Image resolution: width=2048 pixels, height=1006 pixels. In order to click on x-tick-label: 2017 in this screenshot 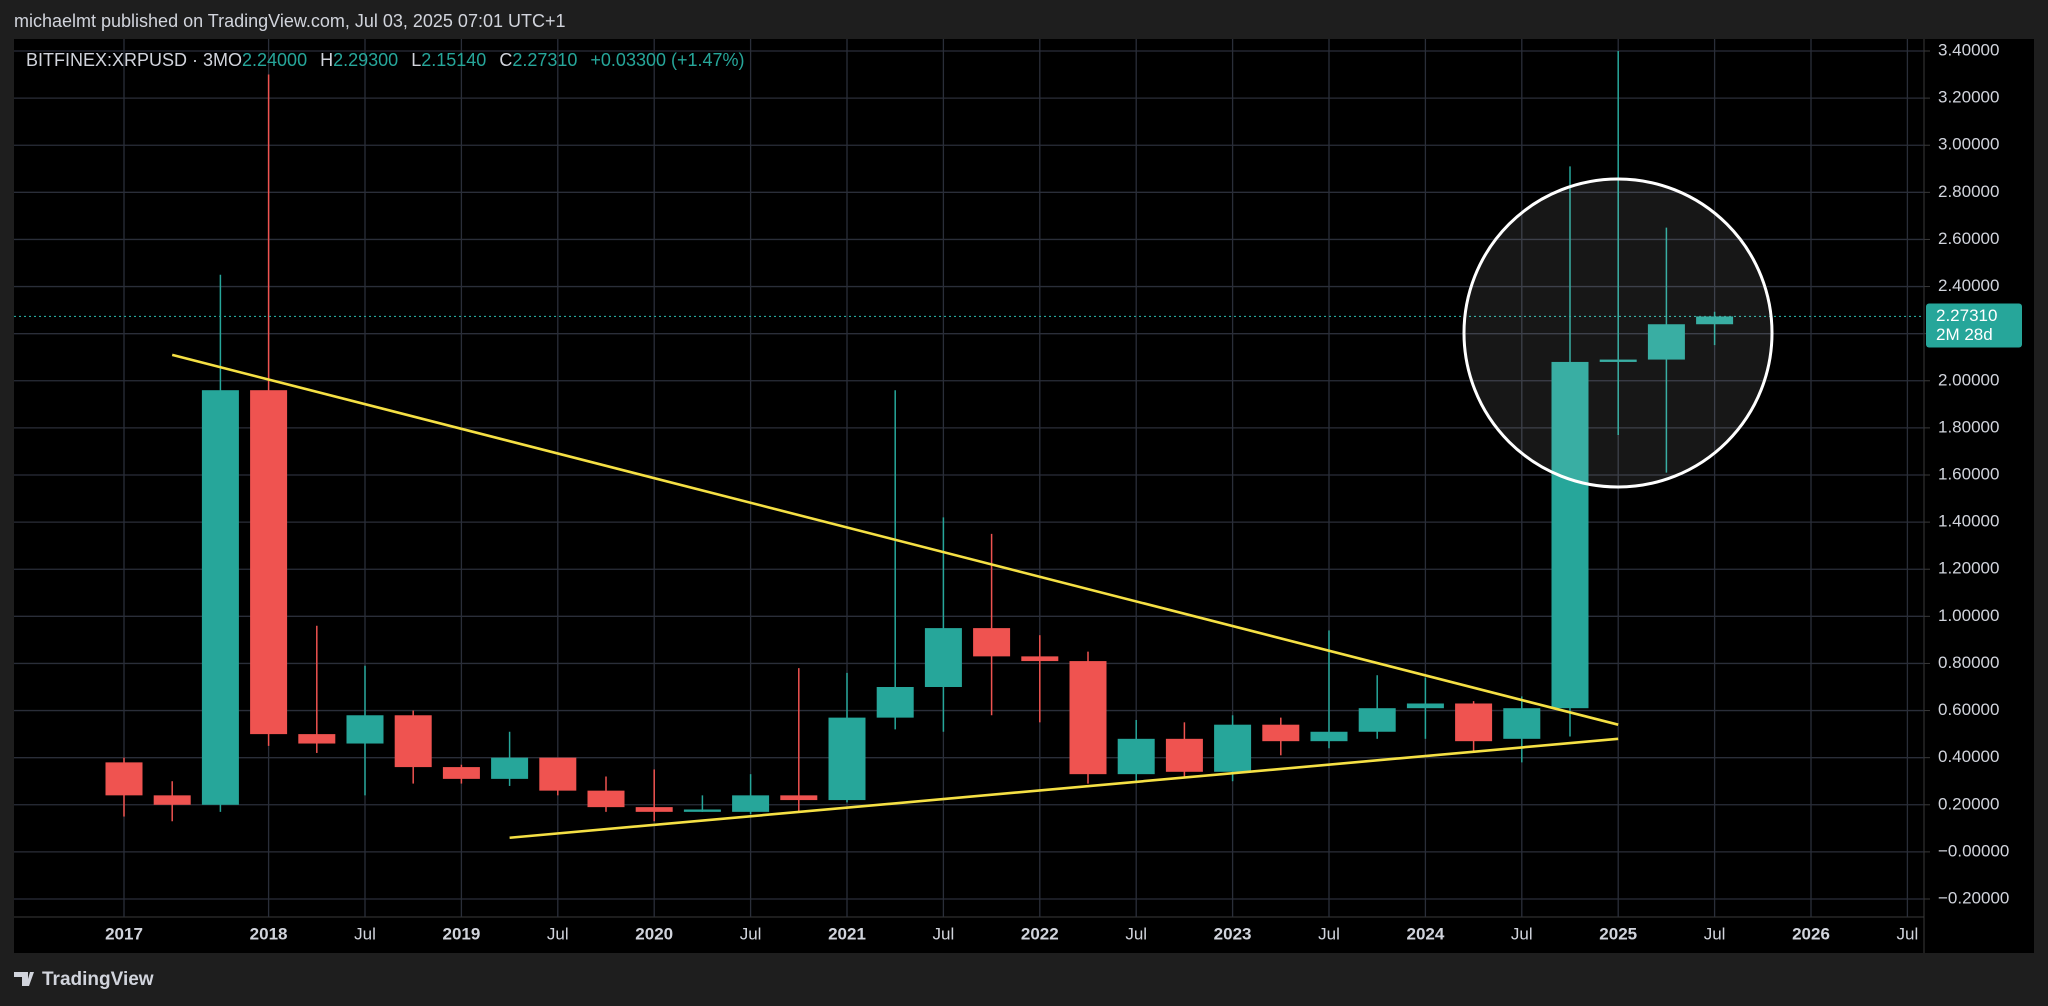, I will do `click(124, 933)`.